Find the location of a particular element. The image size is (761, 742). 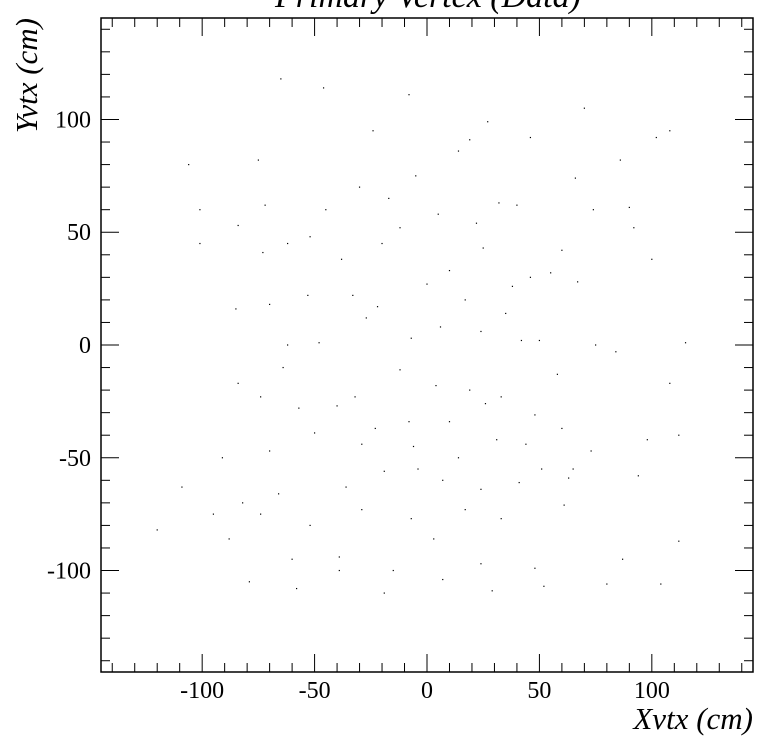

y-tick-label: 100 is located at coordinates (73, 120).